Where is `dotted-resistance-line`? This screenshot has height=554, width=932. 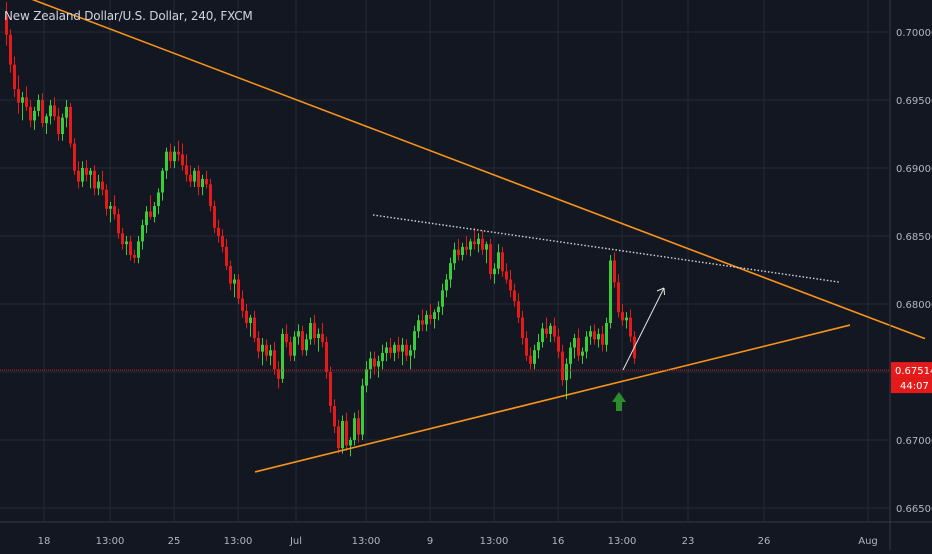
dotted-resistance-line is located at coordinates (606, 248).